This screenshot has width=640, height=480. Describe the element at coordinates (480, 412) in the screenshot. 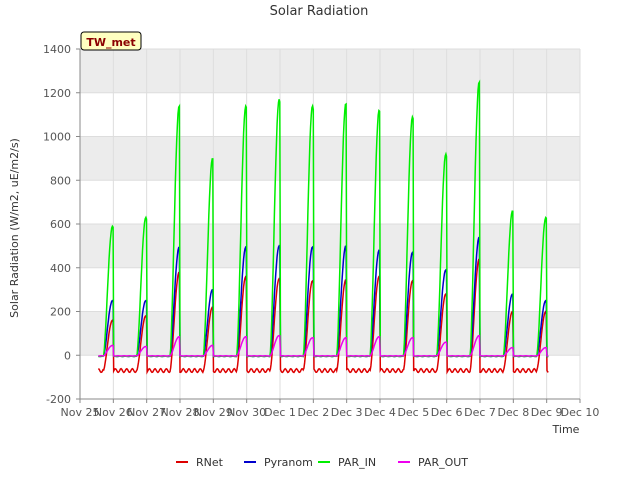

I see `x-tick-label: Dec 7` at that location.